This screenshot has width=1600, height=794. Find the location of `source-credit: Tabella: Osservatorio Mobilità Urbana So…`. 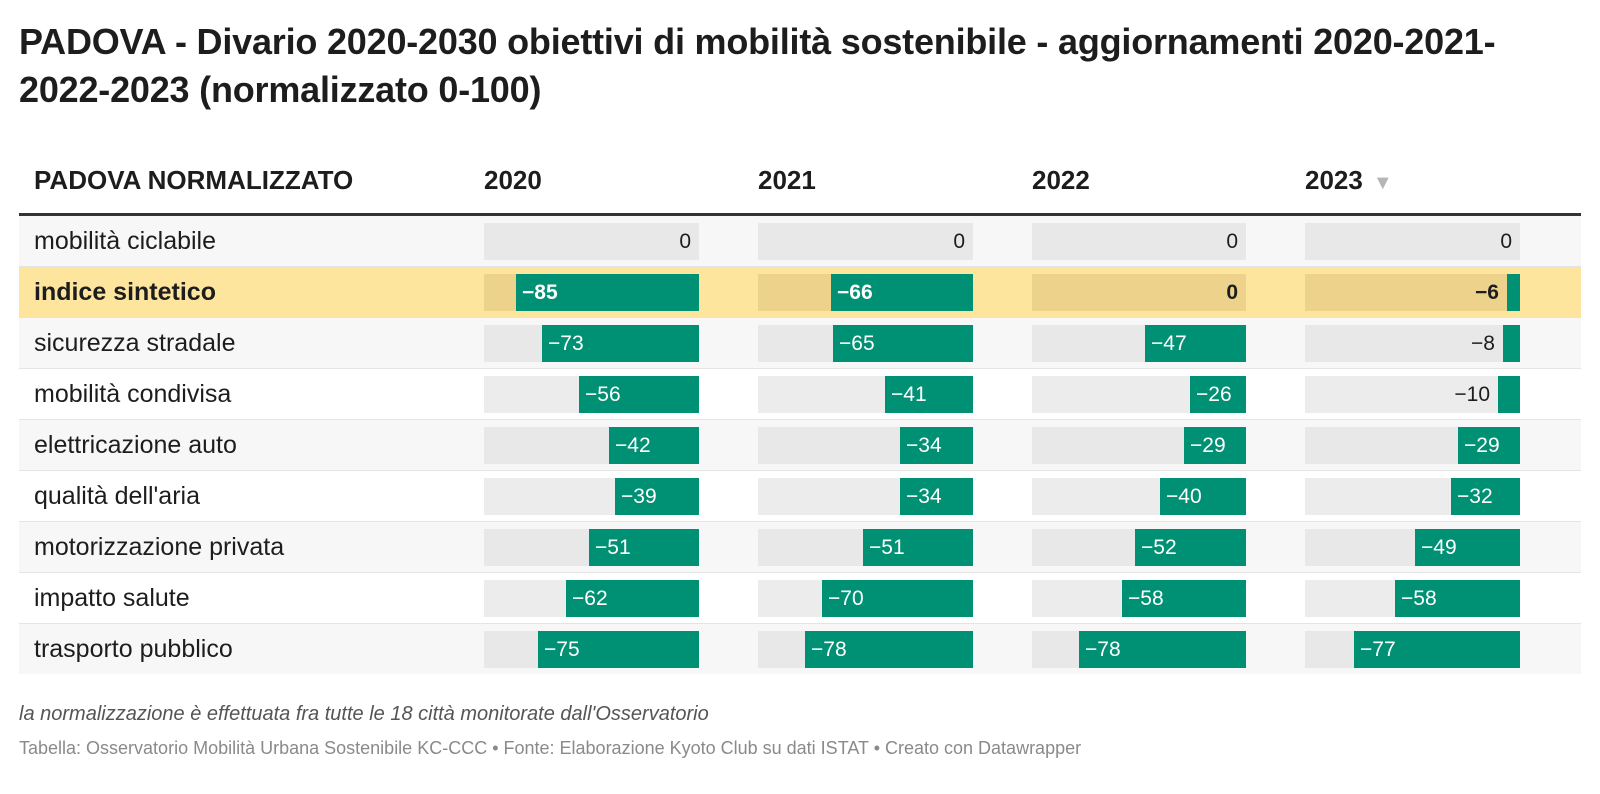

source-credit: Tabella: Osservatorio Mobilità Urbana So… is located at coordinates (550, 748).